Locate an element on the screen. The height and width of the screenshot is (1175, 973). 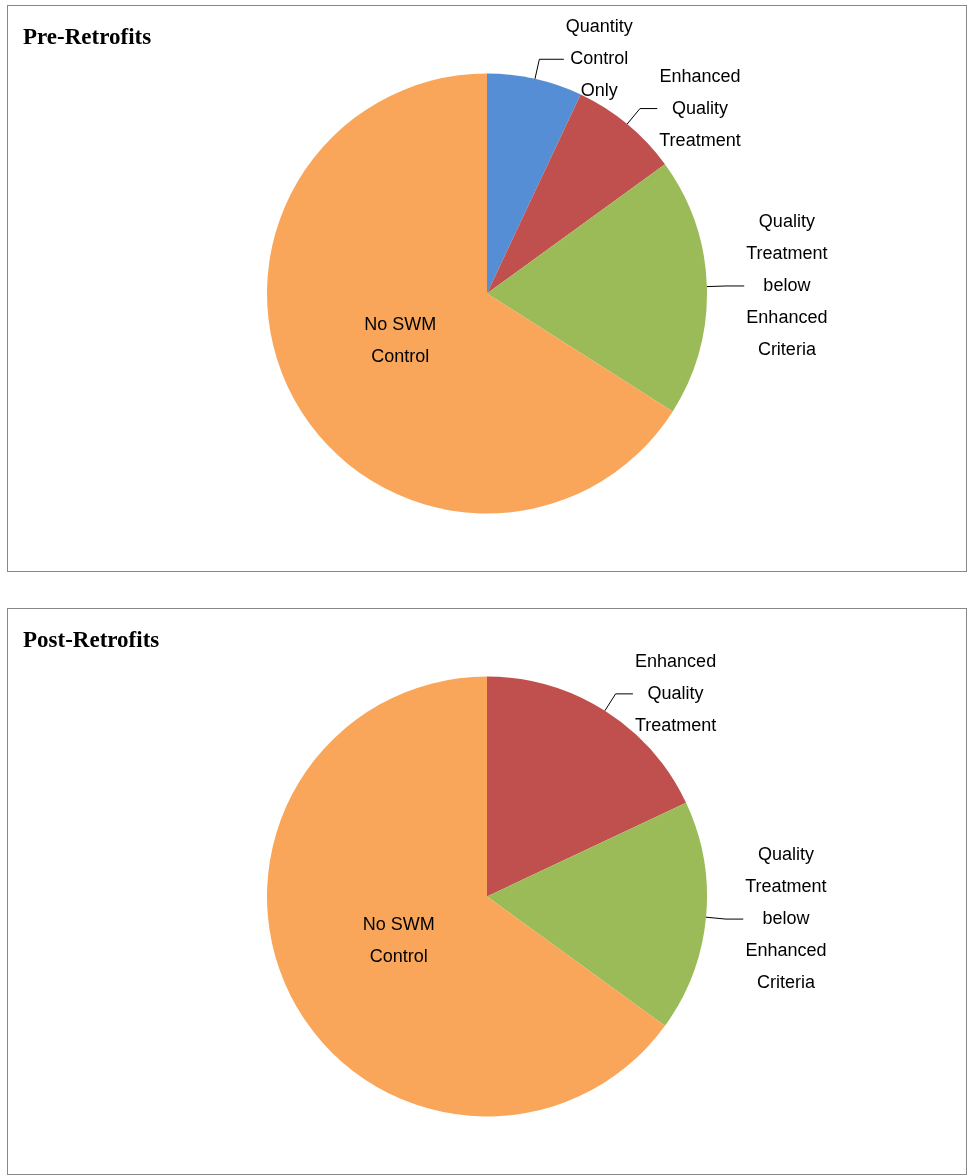
chart-title: Pre-Retrofits is located at coordinates (87, 37).